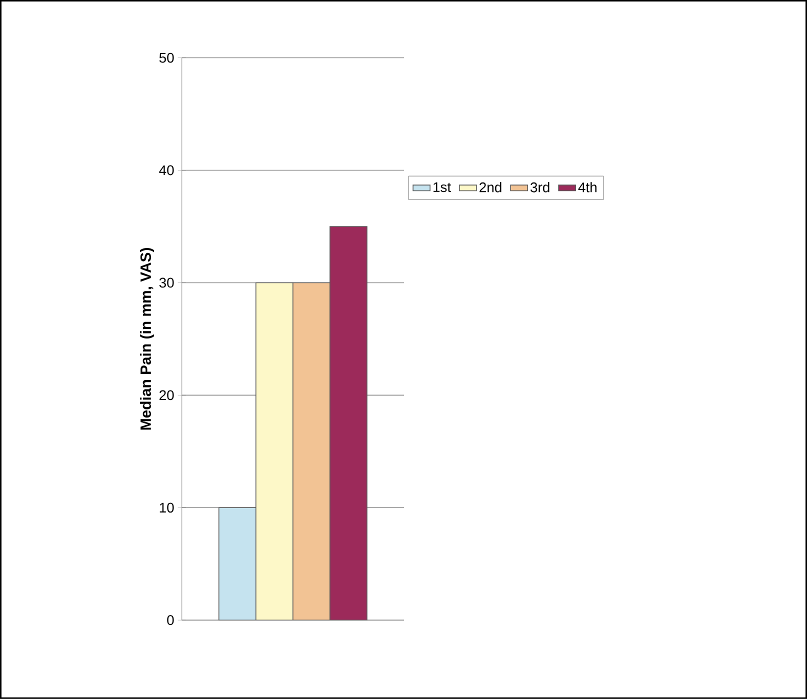 This screenshot has width=807, height=699. I want to click on y-tick-label: 10, so click(167, 507).